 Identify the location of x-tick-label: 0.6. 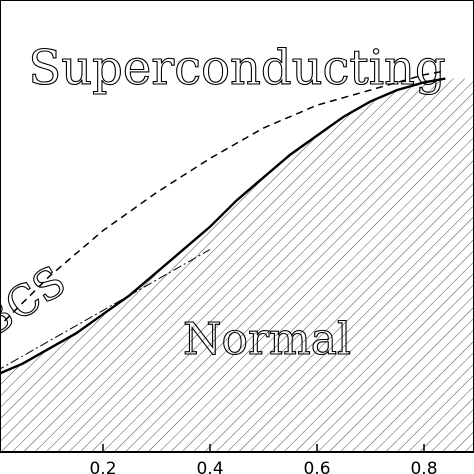
(316, 466).